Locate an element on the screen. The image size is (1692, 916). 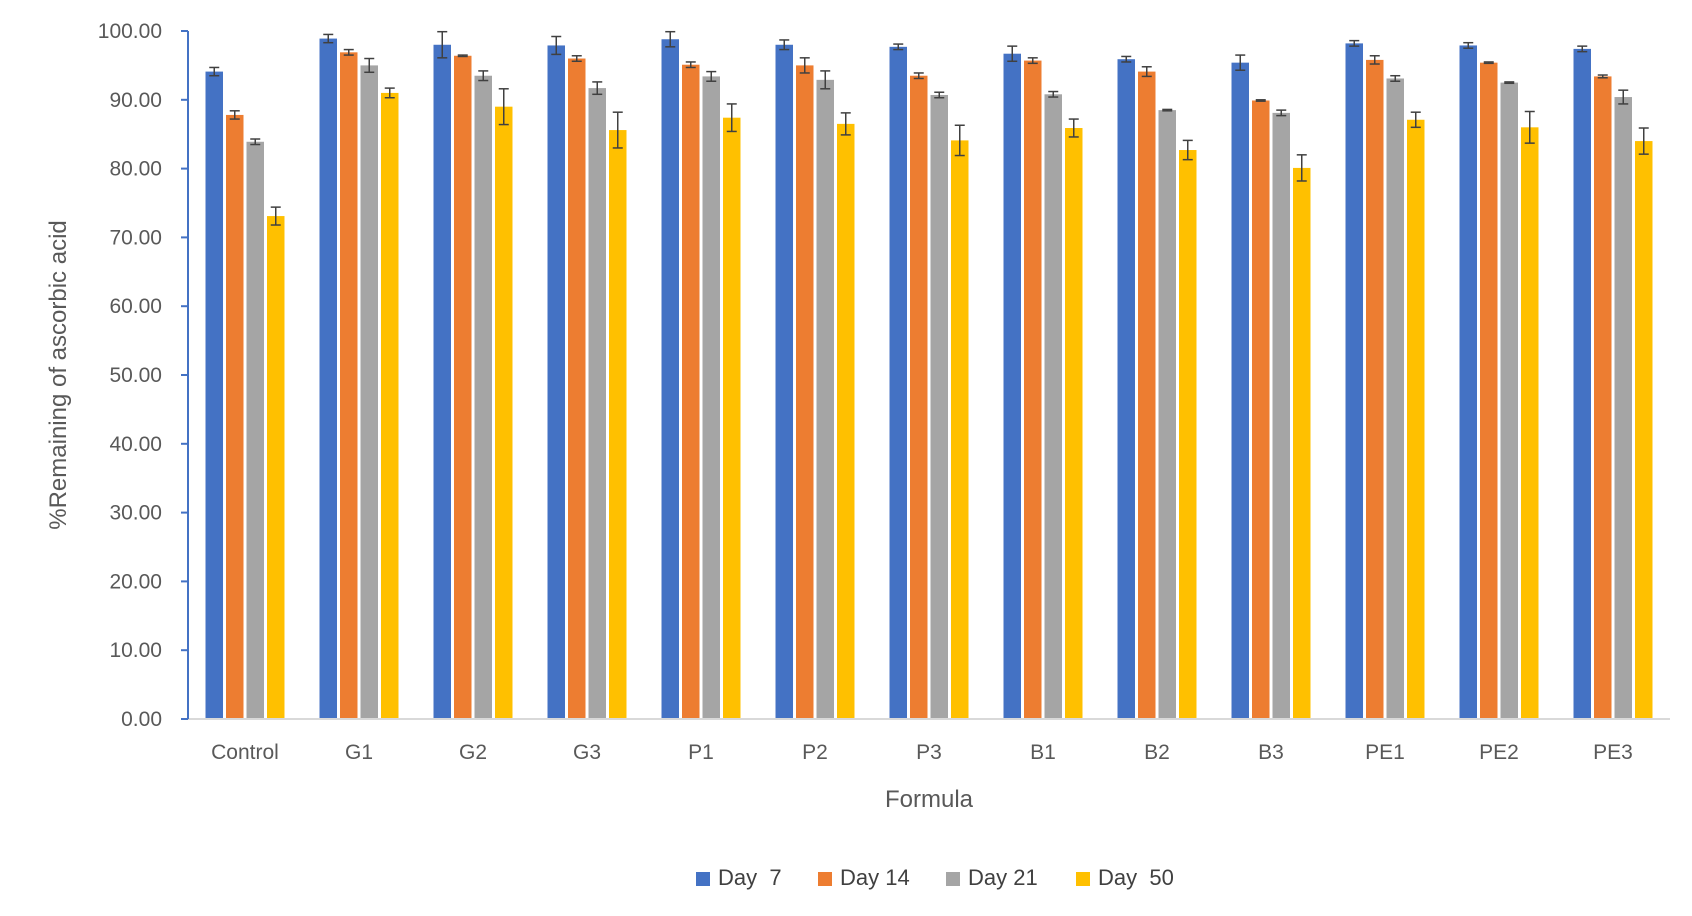
y-tick-label: 80.00 is located at coordinates (135, 169).